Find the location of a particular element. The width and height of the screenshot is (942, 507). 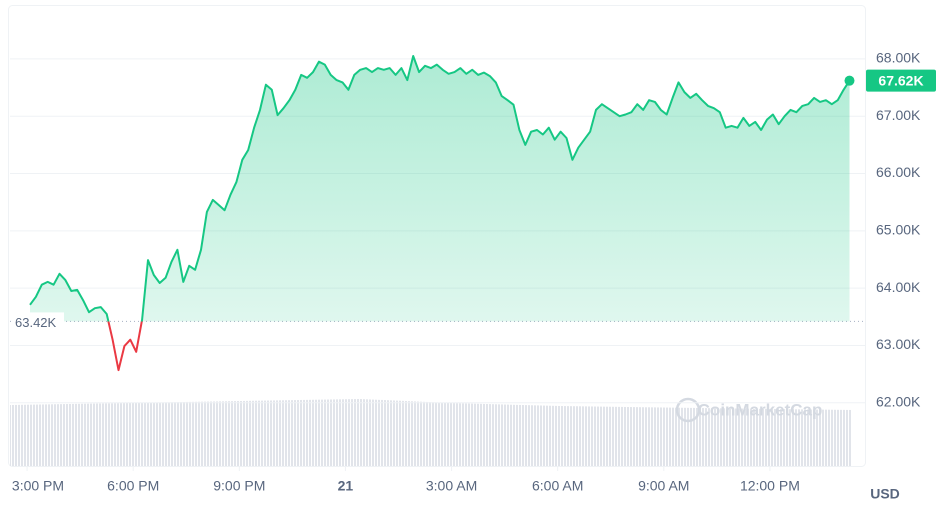

x-tick-label: 9:00 PM is located at coordinates (239, 486).